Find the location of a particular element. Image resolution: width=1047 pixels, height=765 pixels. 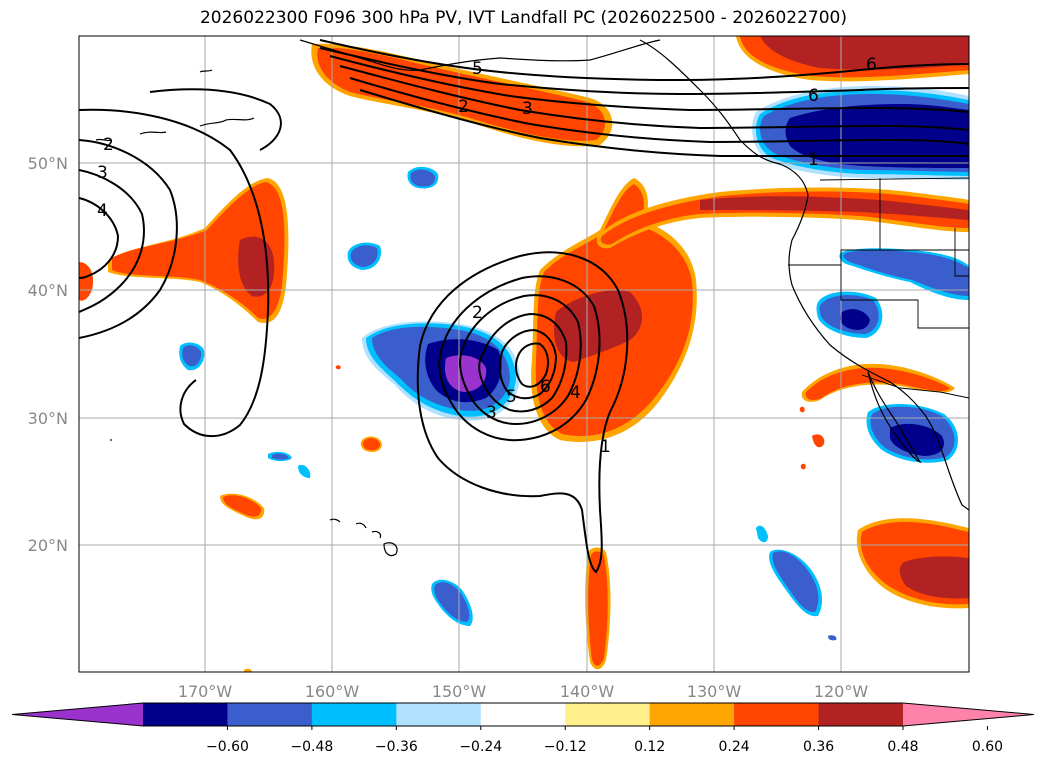

colorbar-tick-label: −0.24 is located at coordinates (480, 747).